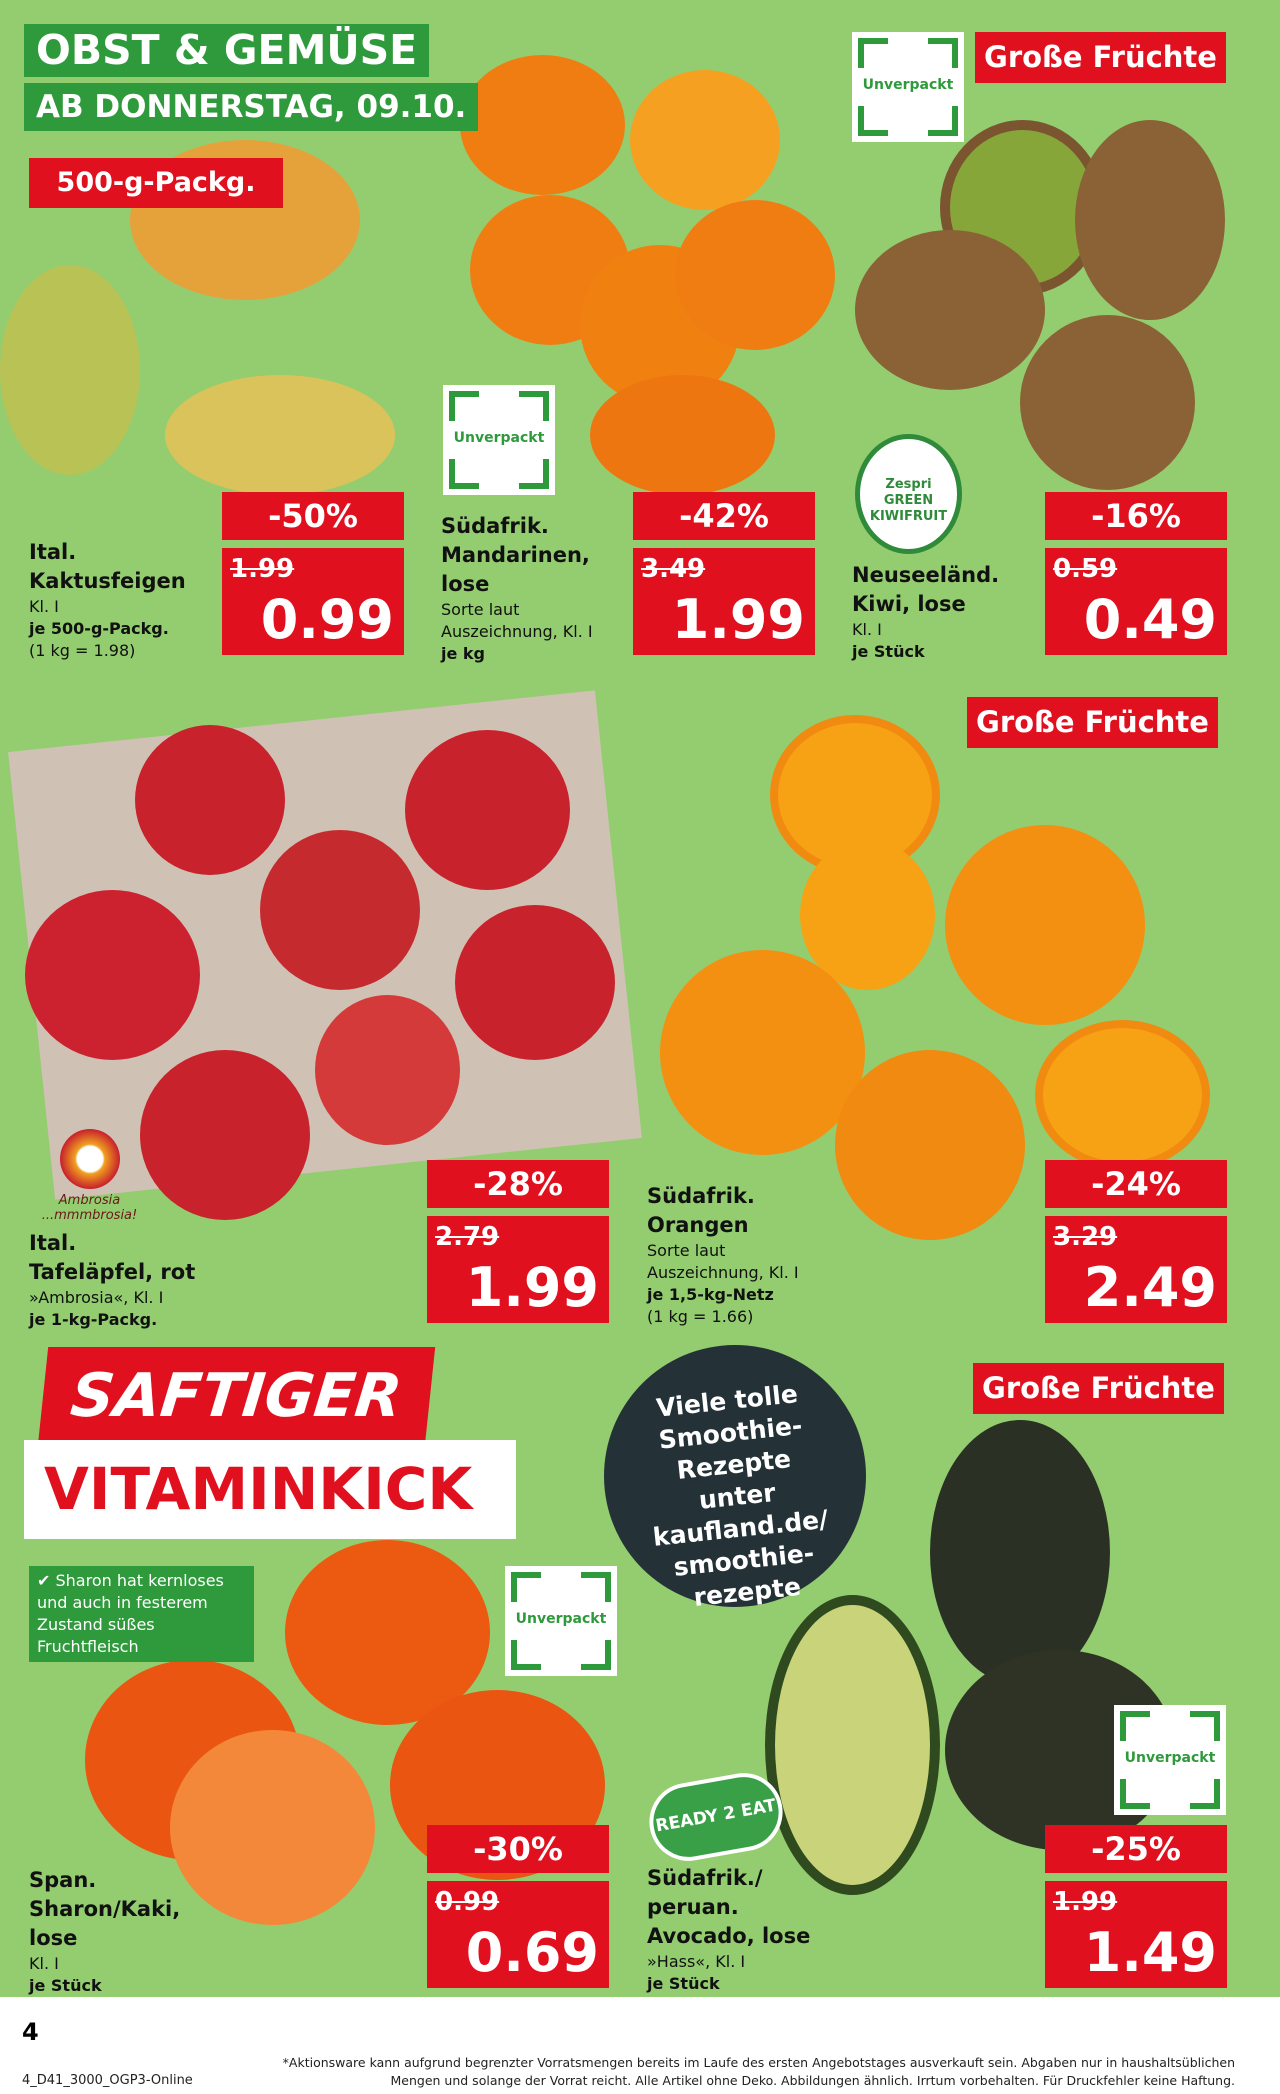  What do you see at coordinates (104, 1931) in the screenshot?
I see `product-info: Span. Sharon/Kaki, lose Kl. I je Stück` at bounding box center [104, 1931].